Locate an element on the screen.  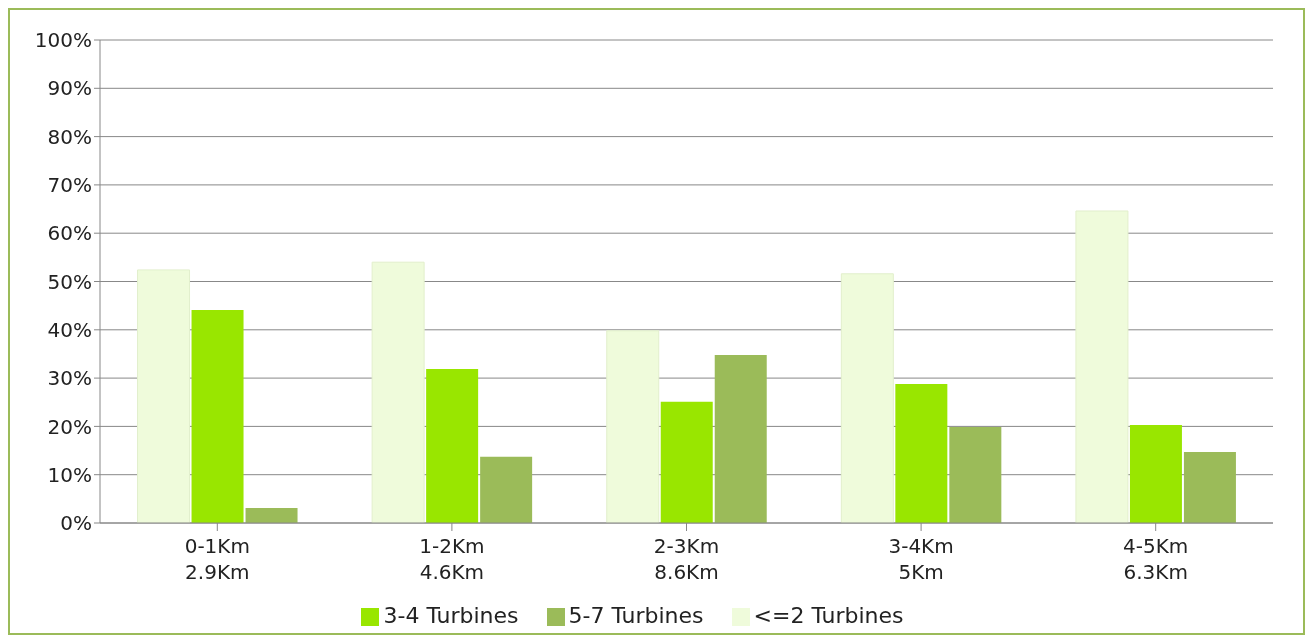
y-tick-label: 90% is located at coordinates (69, 88).